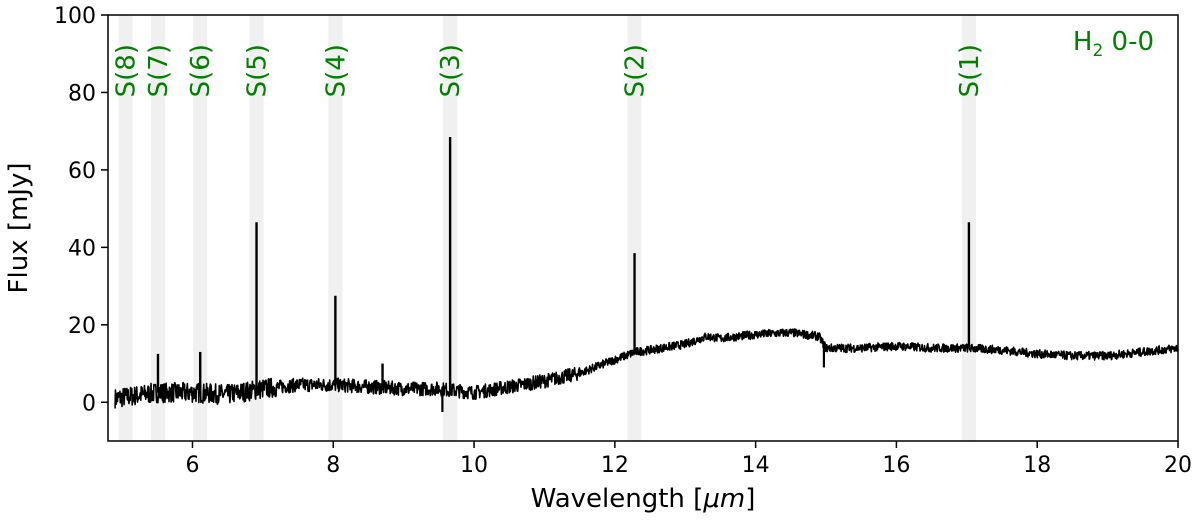 The width and height of the screenshot is (1200, 524). Describe the element at coordinates (970, 70) in the screenshot. I see `line-label: S(1)` at that location.